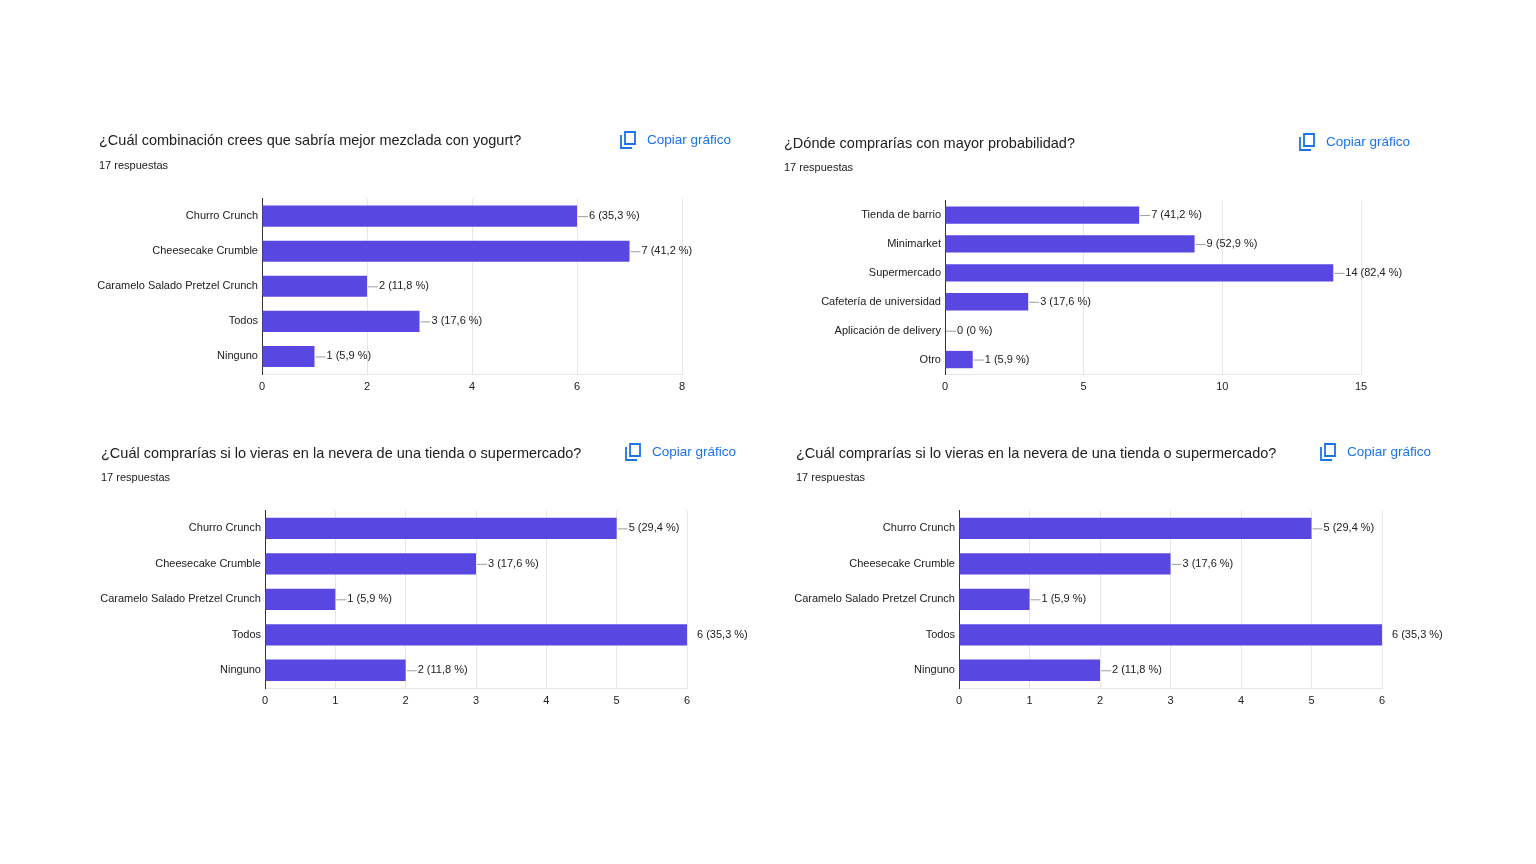 This screenshot has height=864, width=1536. What do you see at coordinates (1232, 242) in the screenshot?
I see `data-label: 9 (52,9 %)` at bounding box center [1232, 242].